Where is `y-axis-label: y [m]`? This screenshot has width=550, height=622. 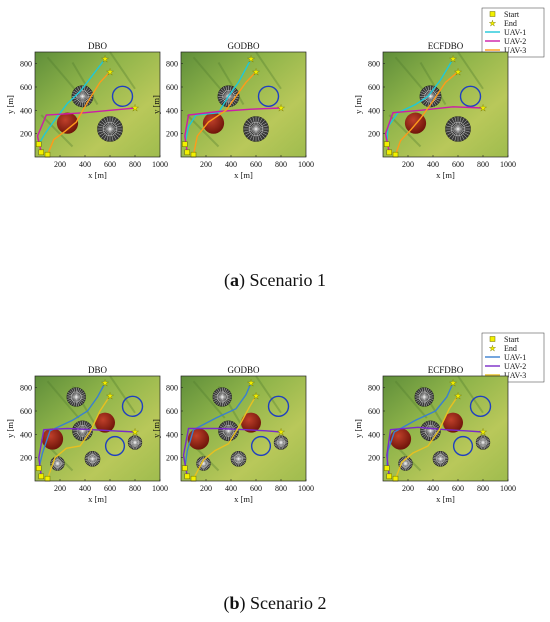 y-axis-label: y [m] is located at coordinates (10, 104).